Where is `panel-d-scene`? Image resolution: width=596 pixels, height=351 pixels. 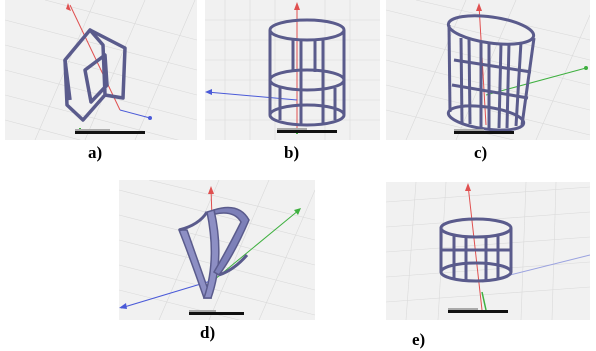
panel-d-scene is located at coordinates (217, 250).